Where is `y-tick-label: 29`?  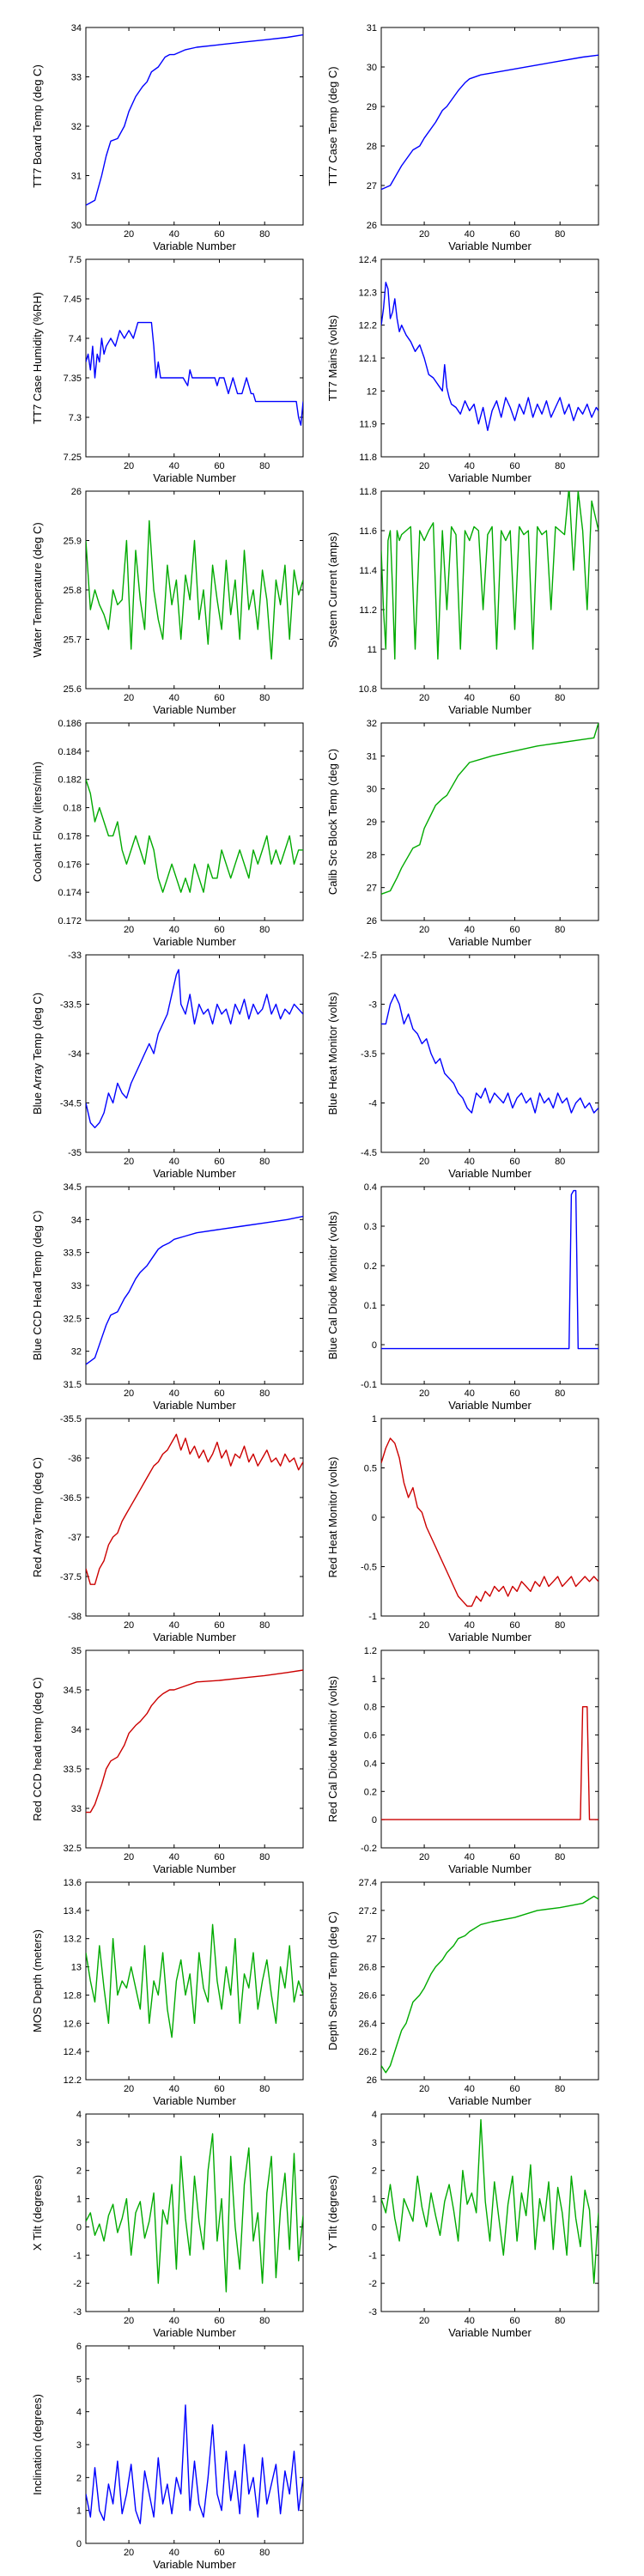
y-tick-label: 29 is located at coordinates (372, 107).